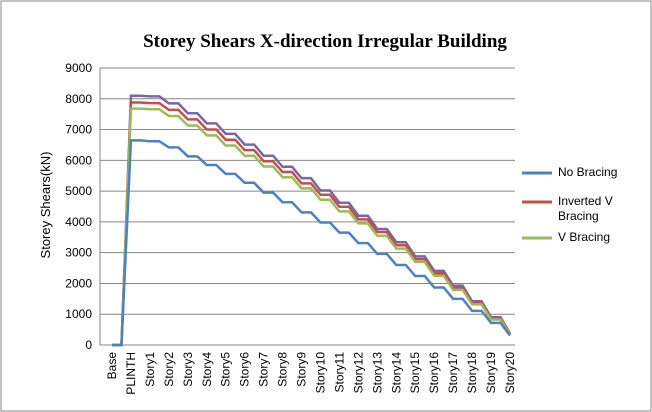 This screenshot has width=652, height=412. What do you see at coordinates (112, 366) in the screenshot?
I see `x-tick-label: Base` at bounding box center [112, 366].